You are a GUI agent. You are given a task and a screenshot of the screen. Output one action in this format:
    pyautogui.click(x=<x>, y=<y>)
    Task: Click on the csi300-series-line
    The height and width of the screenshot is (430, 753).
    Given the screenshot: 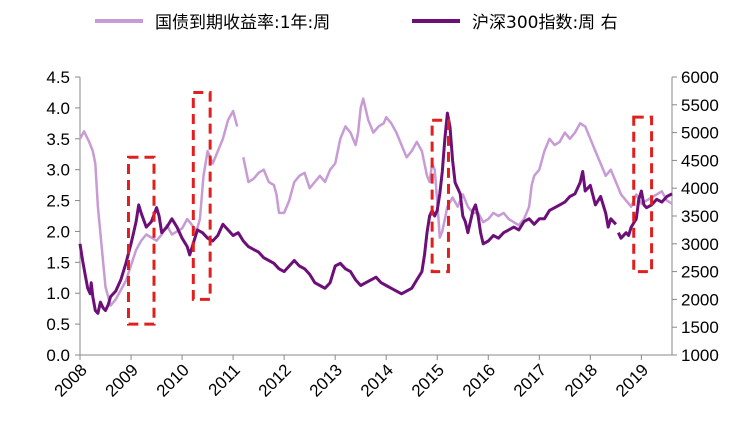 What is the action you would take?
    pyautogui.click(x=645, y=214)
    